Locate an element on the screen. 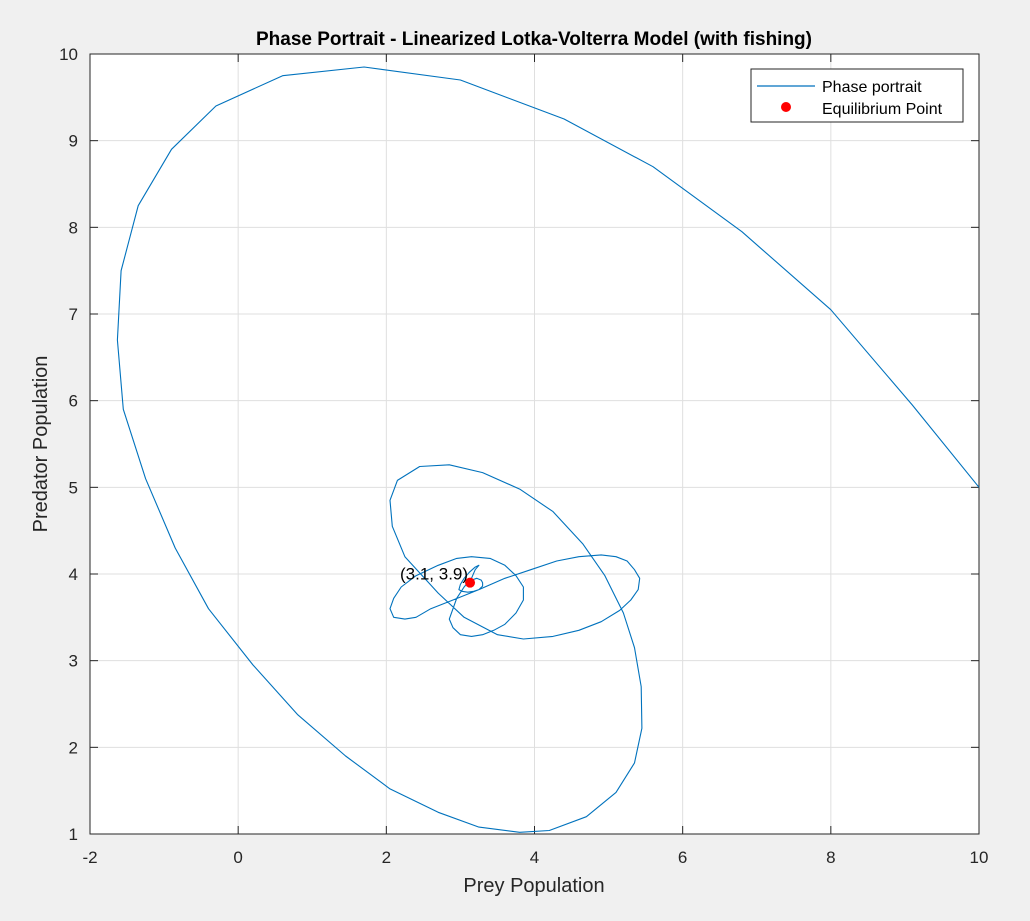  legend: Phase portrait Equilibrium Point is located at coordinates (857, 95).